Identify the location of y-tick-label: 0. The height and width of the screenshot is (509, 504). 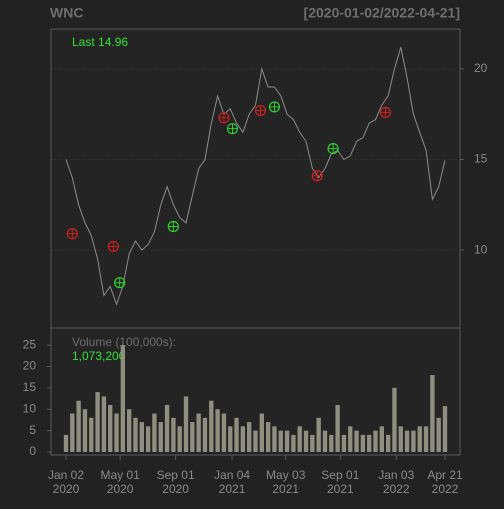
(32, 451).